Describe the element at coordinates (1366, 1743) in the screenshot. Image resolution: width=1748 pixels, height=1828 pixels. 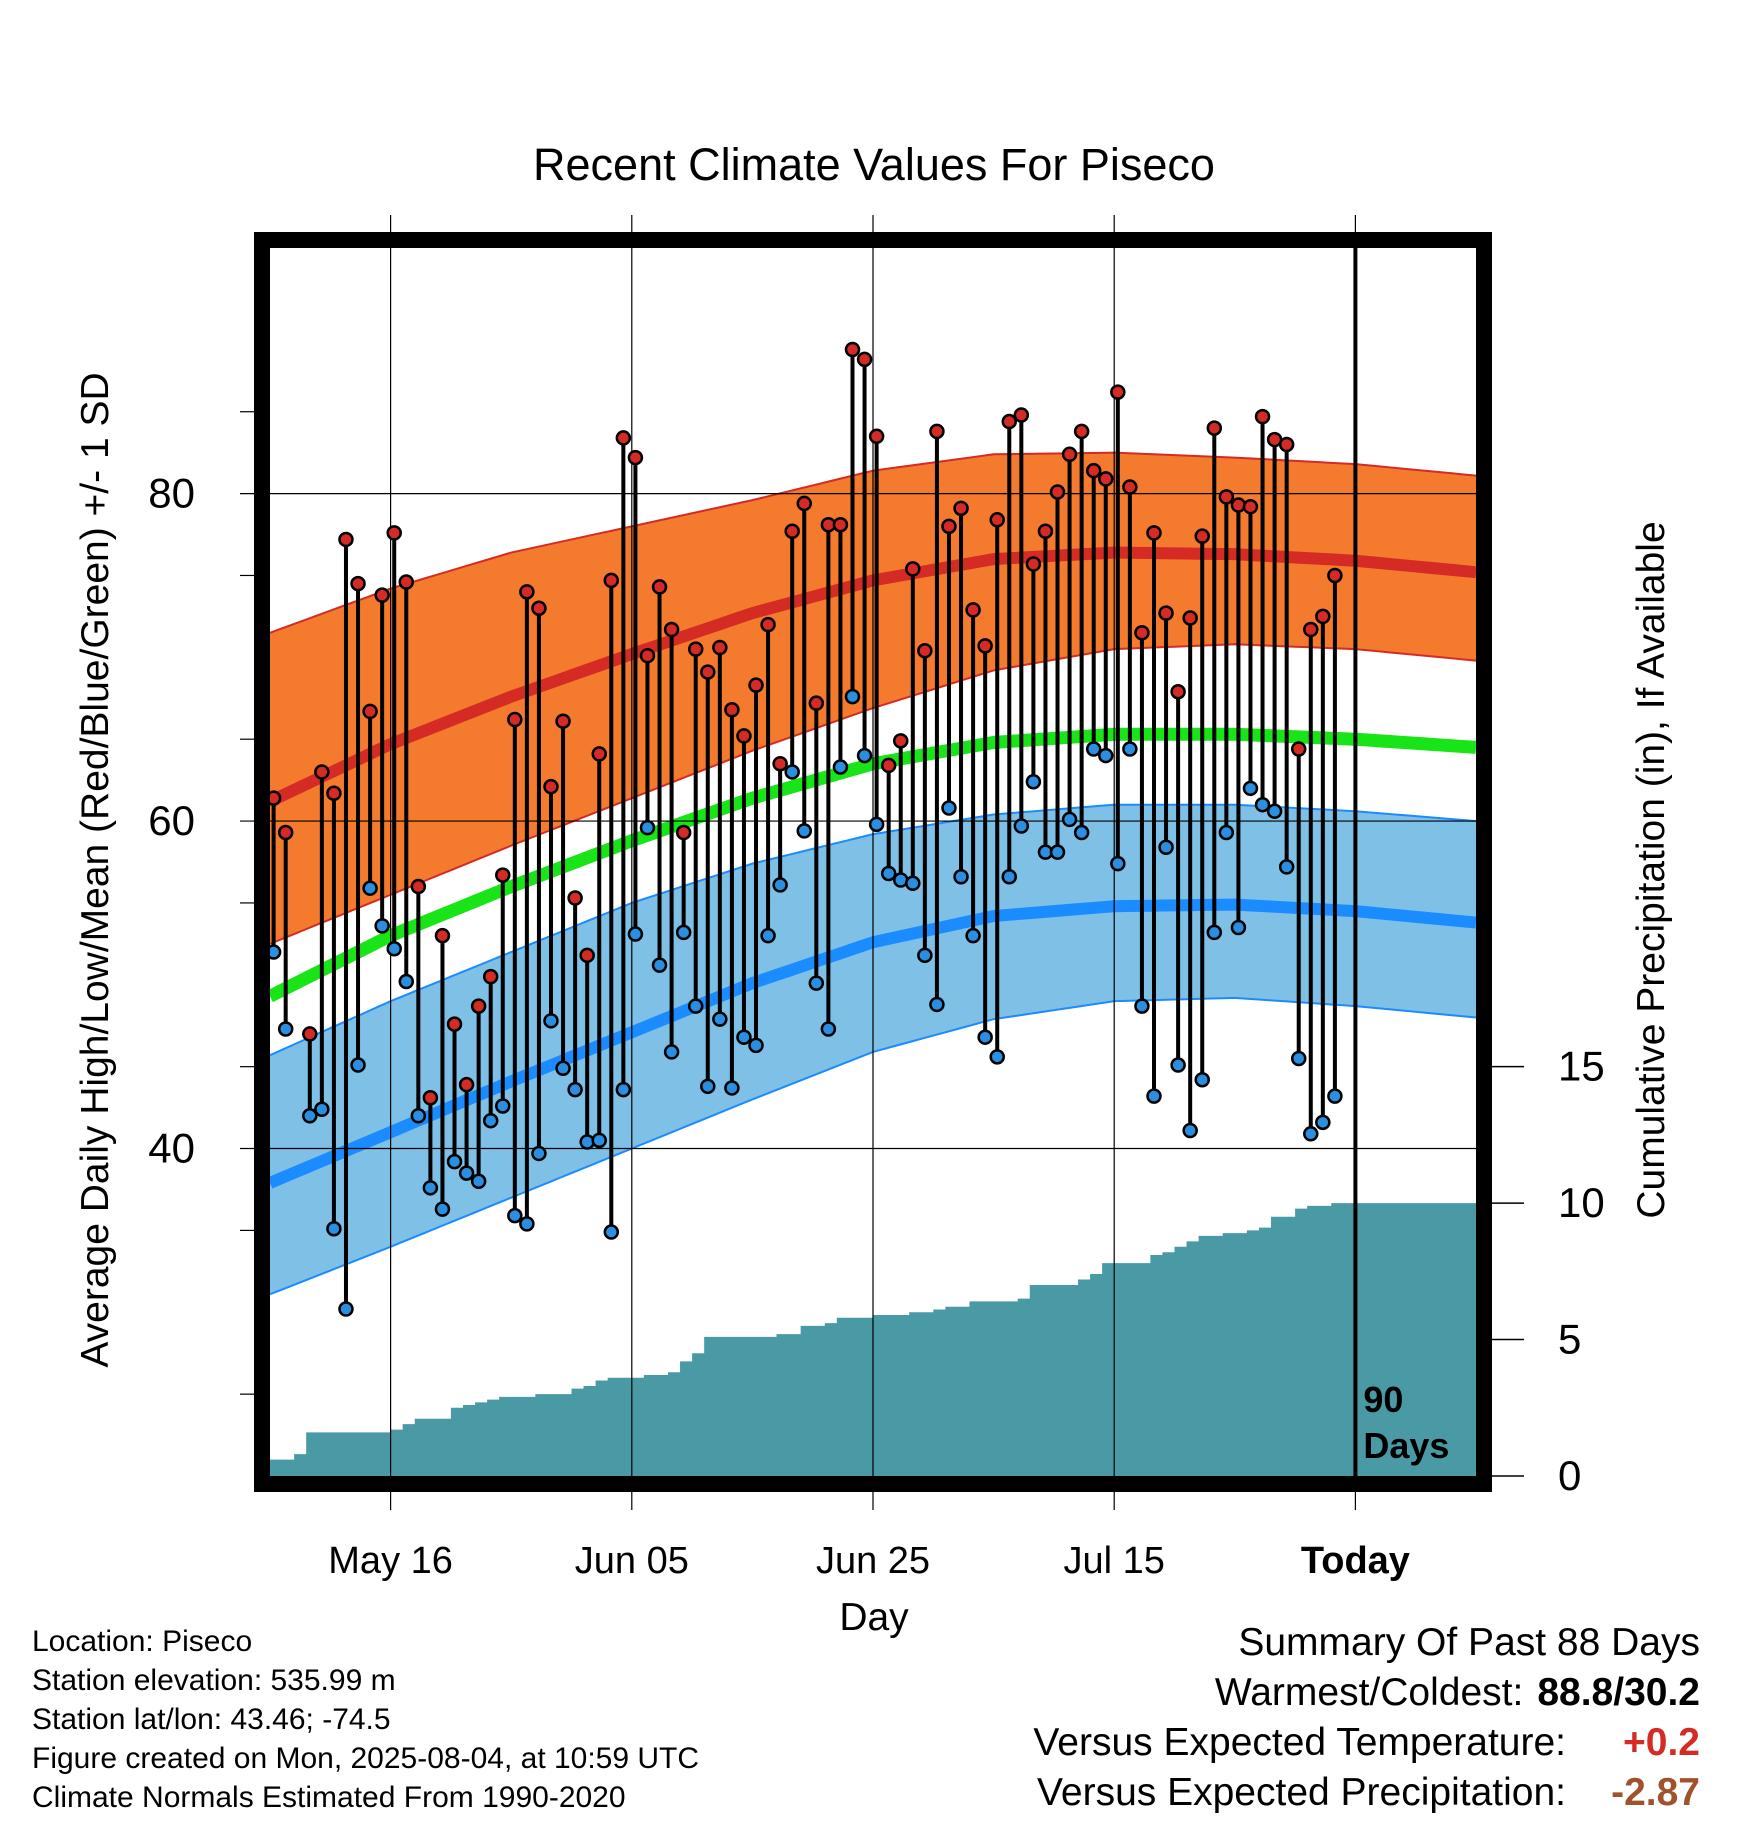
I see `summary-temp: Versus Expected Temperature: +0.2` at that location.